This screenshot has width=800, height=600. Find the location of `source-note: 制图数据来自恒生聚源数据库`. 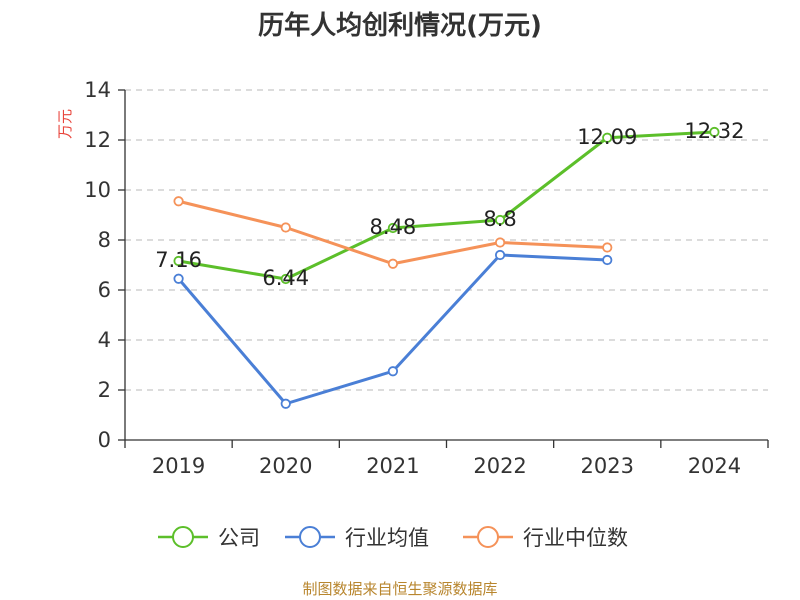

source-note: 制图数据来自恒生聚源数据库 is located at coordinates (399, 589).